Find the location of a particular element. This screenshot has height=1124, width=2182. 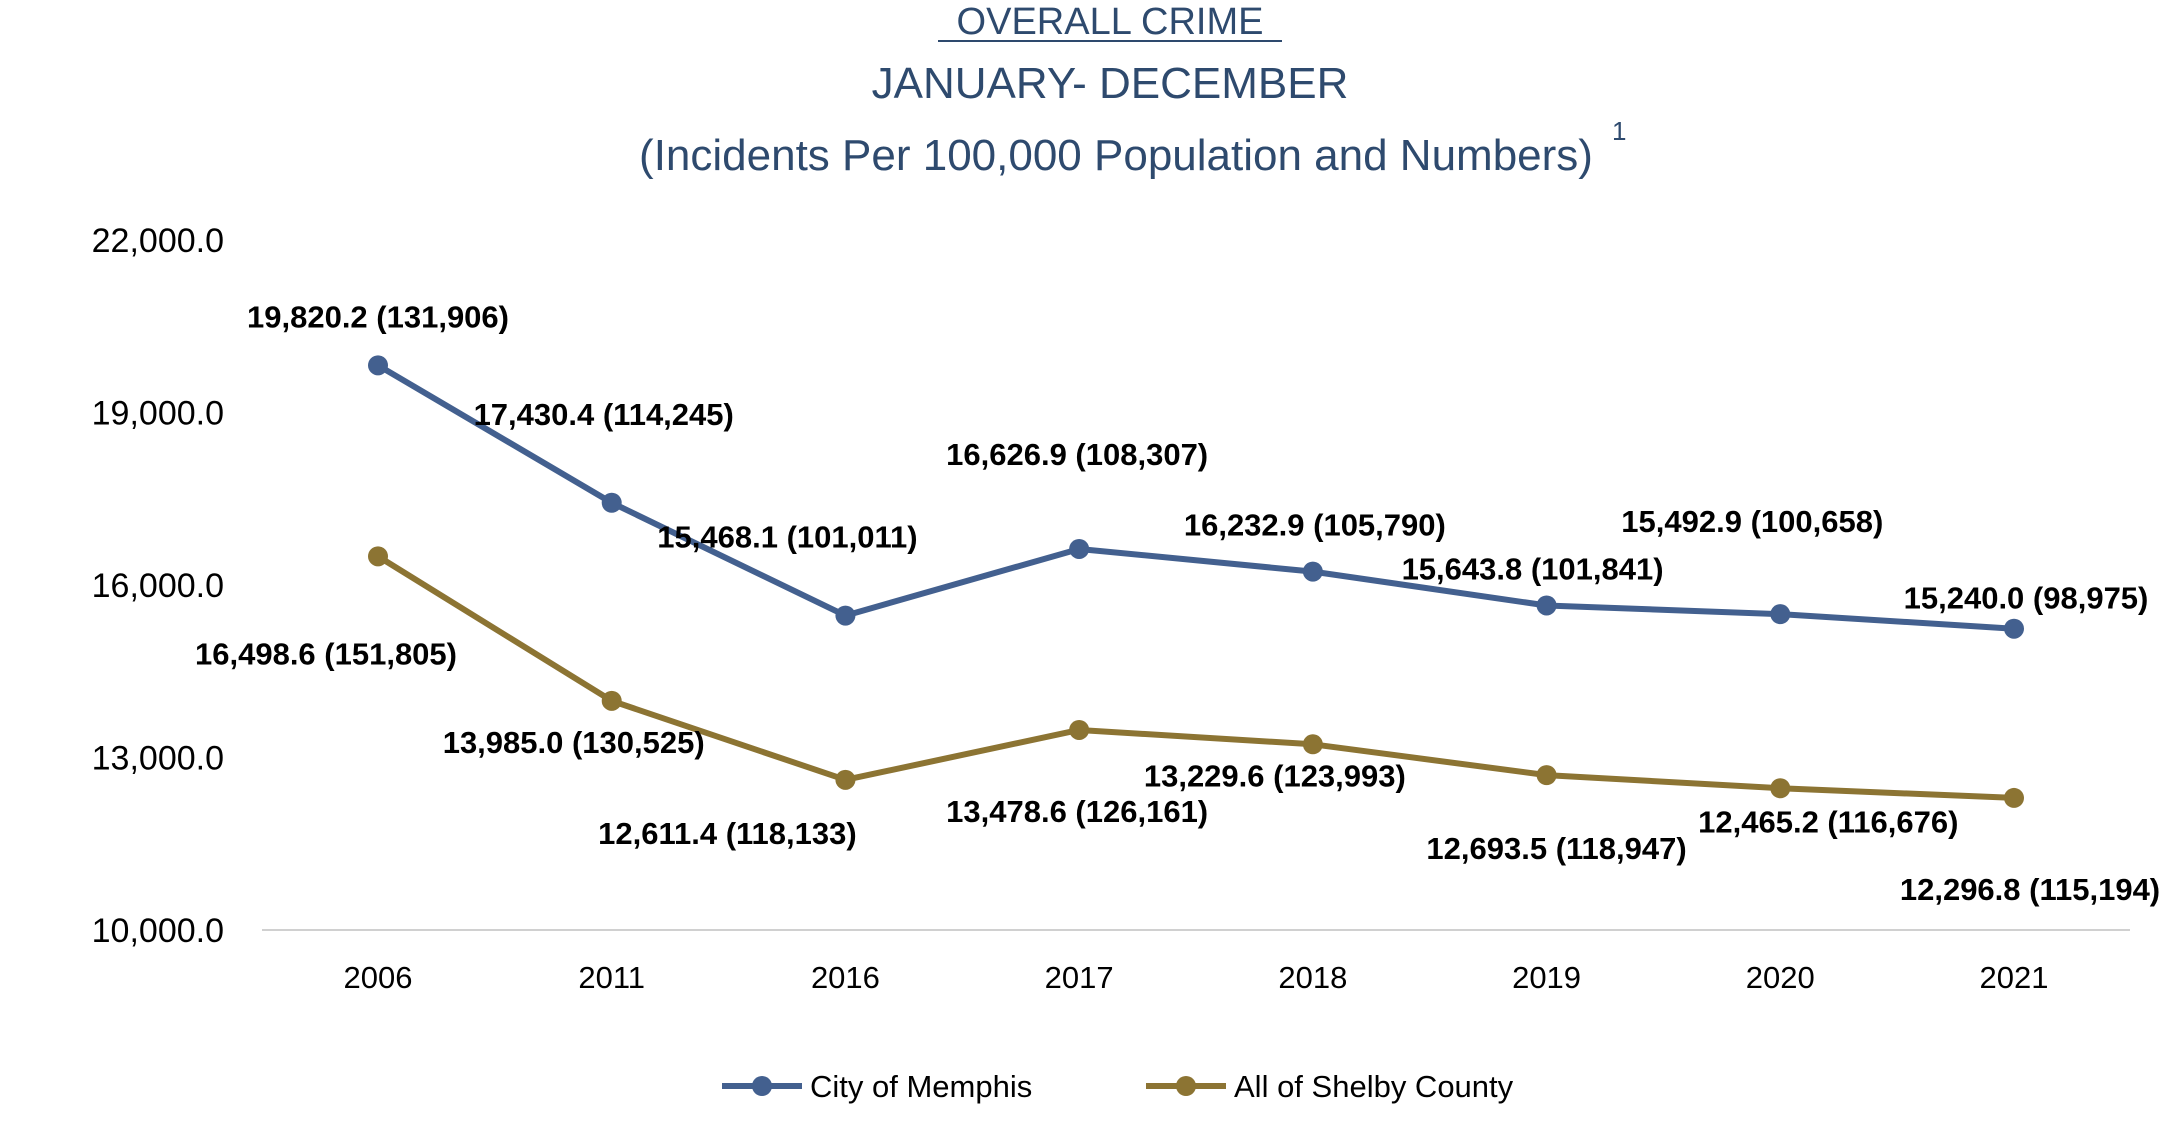

data-label: 13,229.6 (123,993) is located at coordinates (1275, 775).